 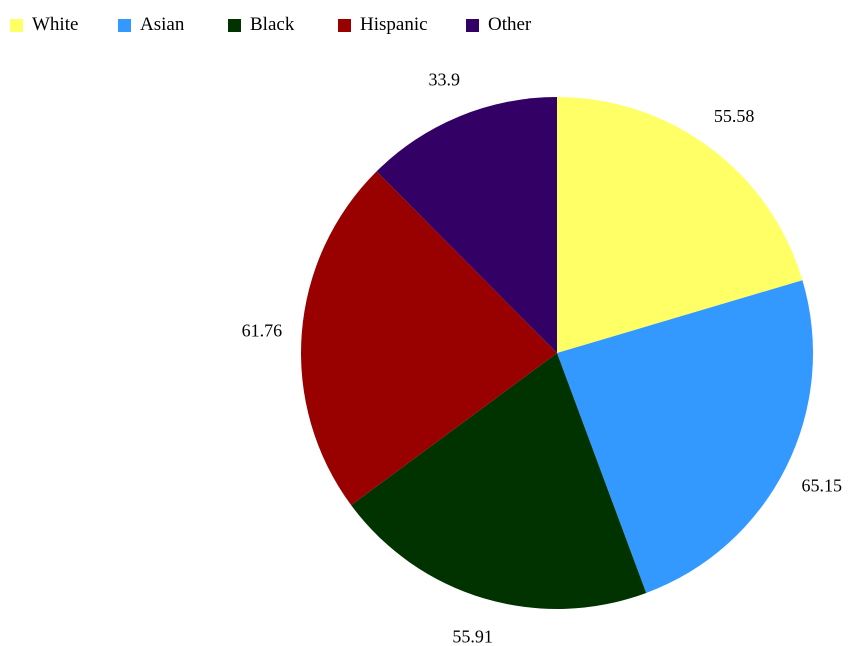 I want to click on legend-item-asian: Asian, so click(x=173, y=25).